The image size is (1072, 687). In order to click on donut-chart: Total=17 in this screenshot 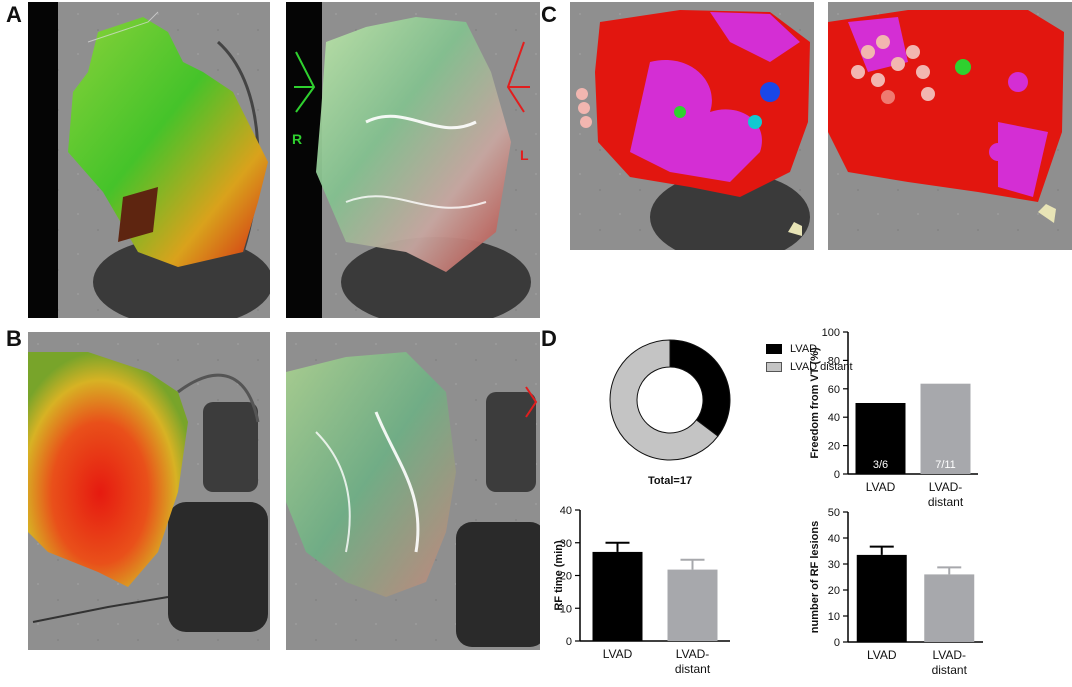, I will do `click(670, 413)`.